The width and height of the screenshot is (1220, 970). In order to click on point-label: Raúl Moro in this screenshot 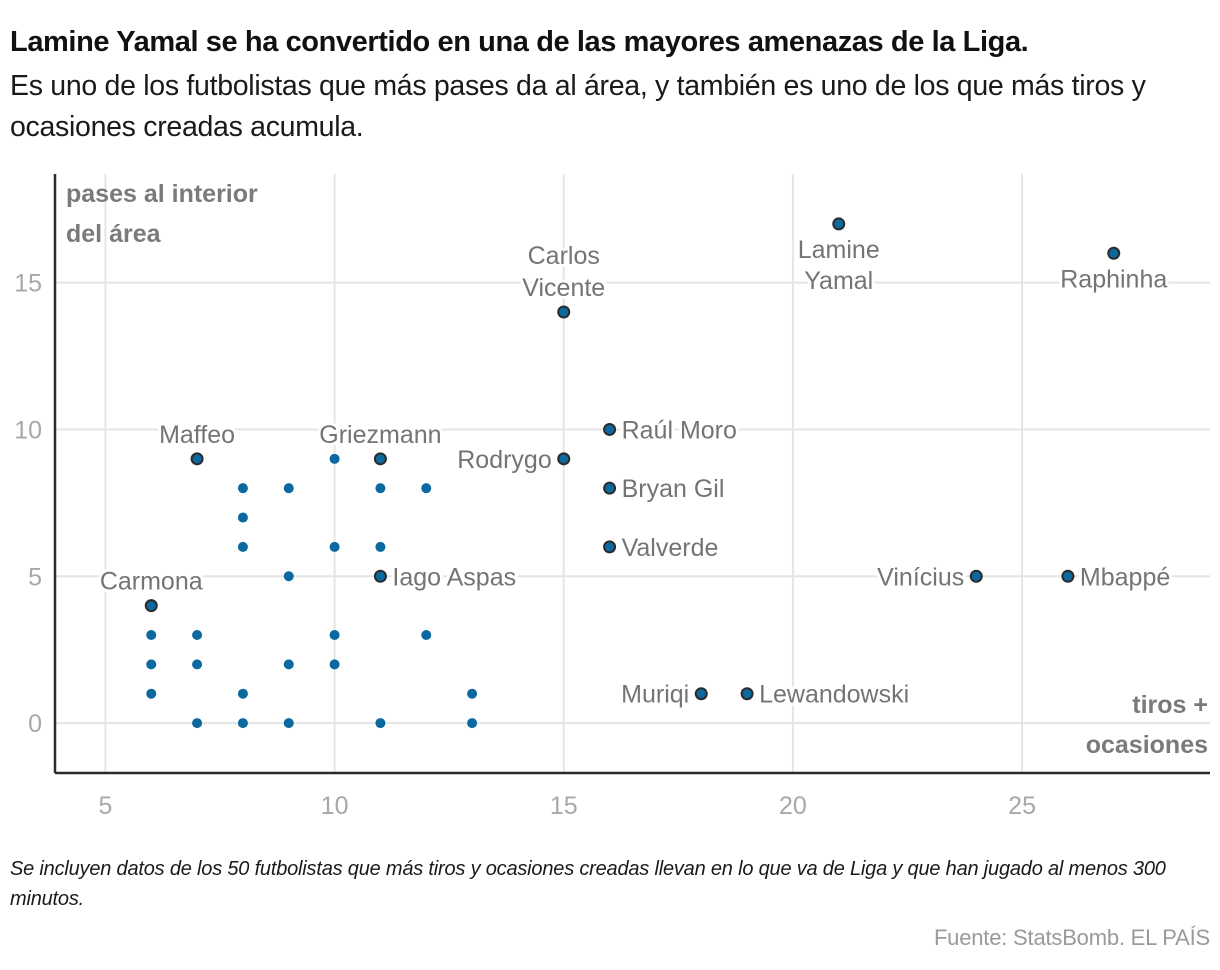, I will do `click(679, 430)`.